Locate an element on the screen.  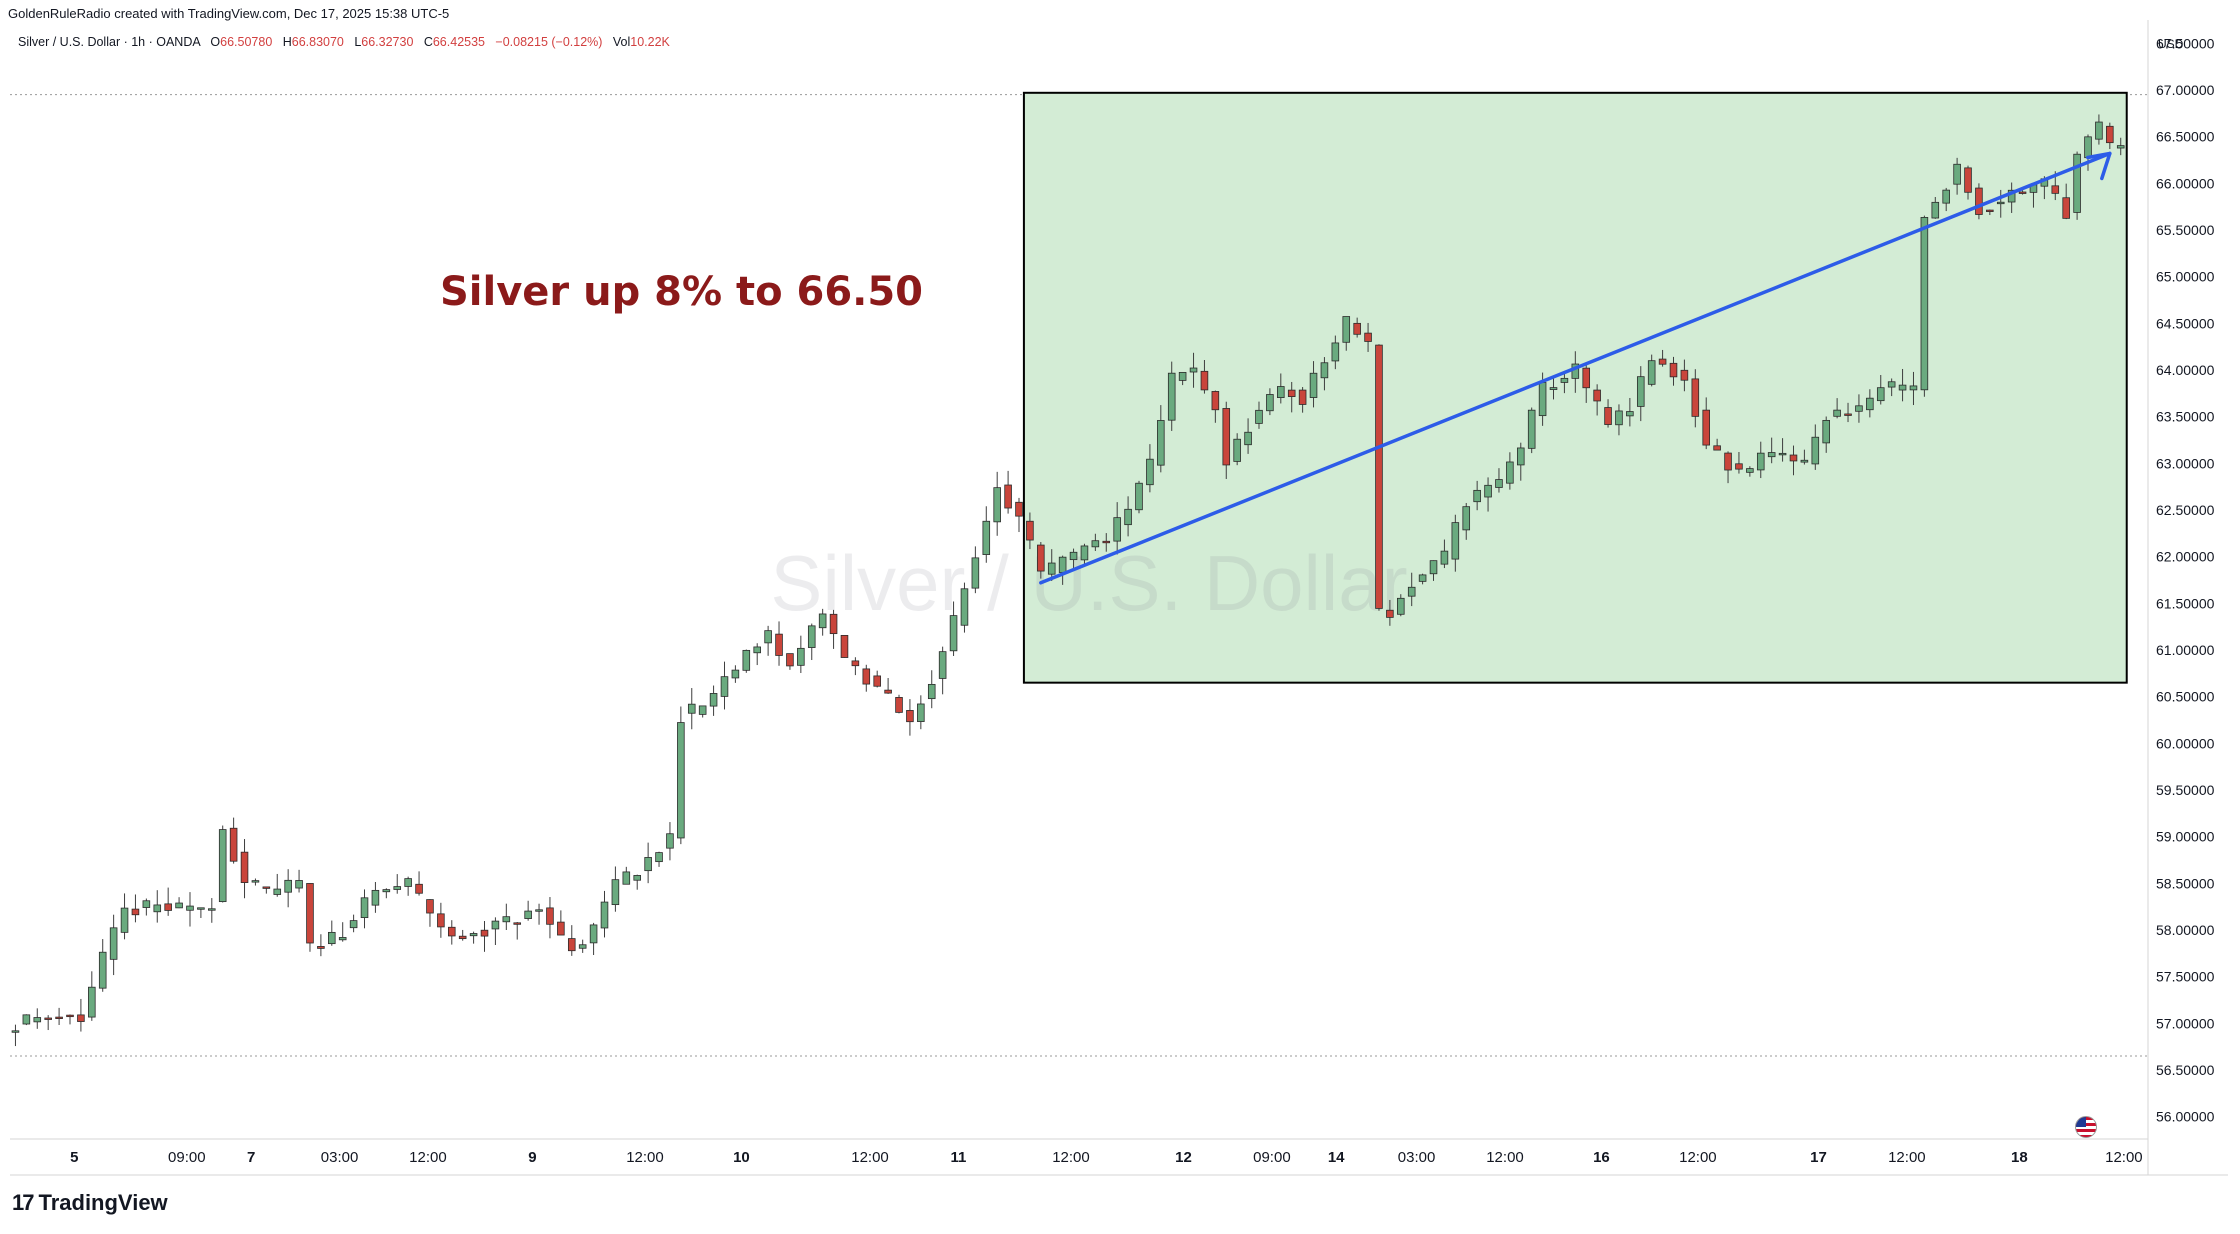
us-flag-icon is located at coordinates (2086, 1127).